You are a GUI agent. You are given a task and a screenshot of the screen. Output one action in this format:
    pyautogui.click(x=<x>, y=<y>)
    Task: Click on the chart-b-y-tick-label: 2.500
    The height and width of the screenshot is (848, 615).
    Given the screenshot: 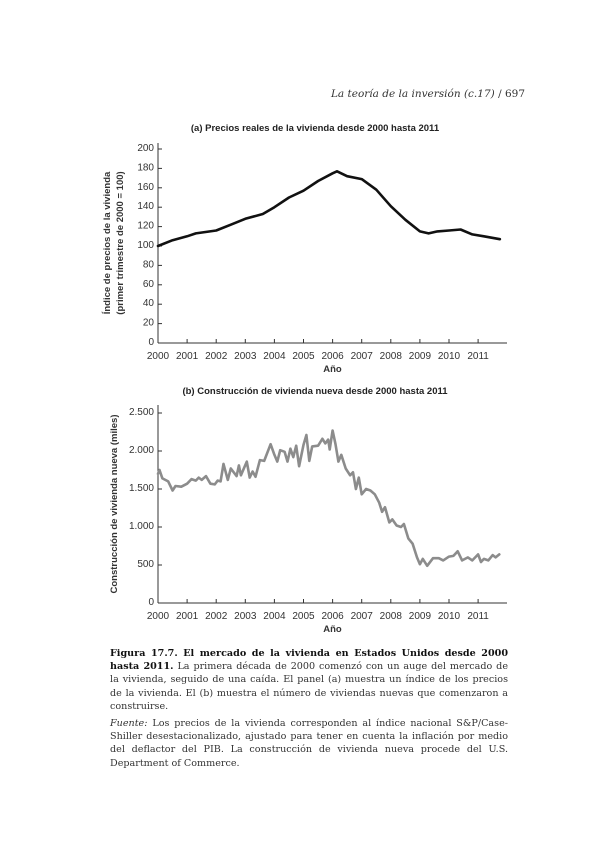 What is the action you would take?
    pyautogui.click(x=141, y=412)
    